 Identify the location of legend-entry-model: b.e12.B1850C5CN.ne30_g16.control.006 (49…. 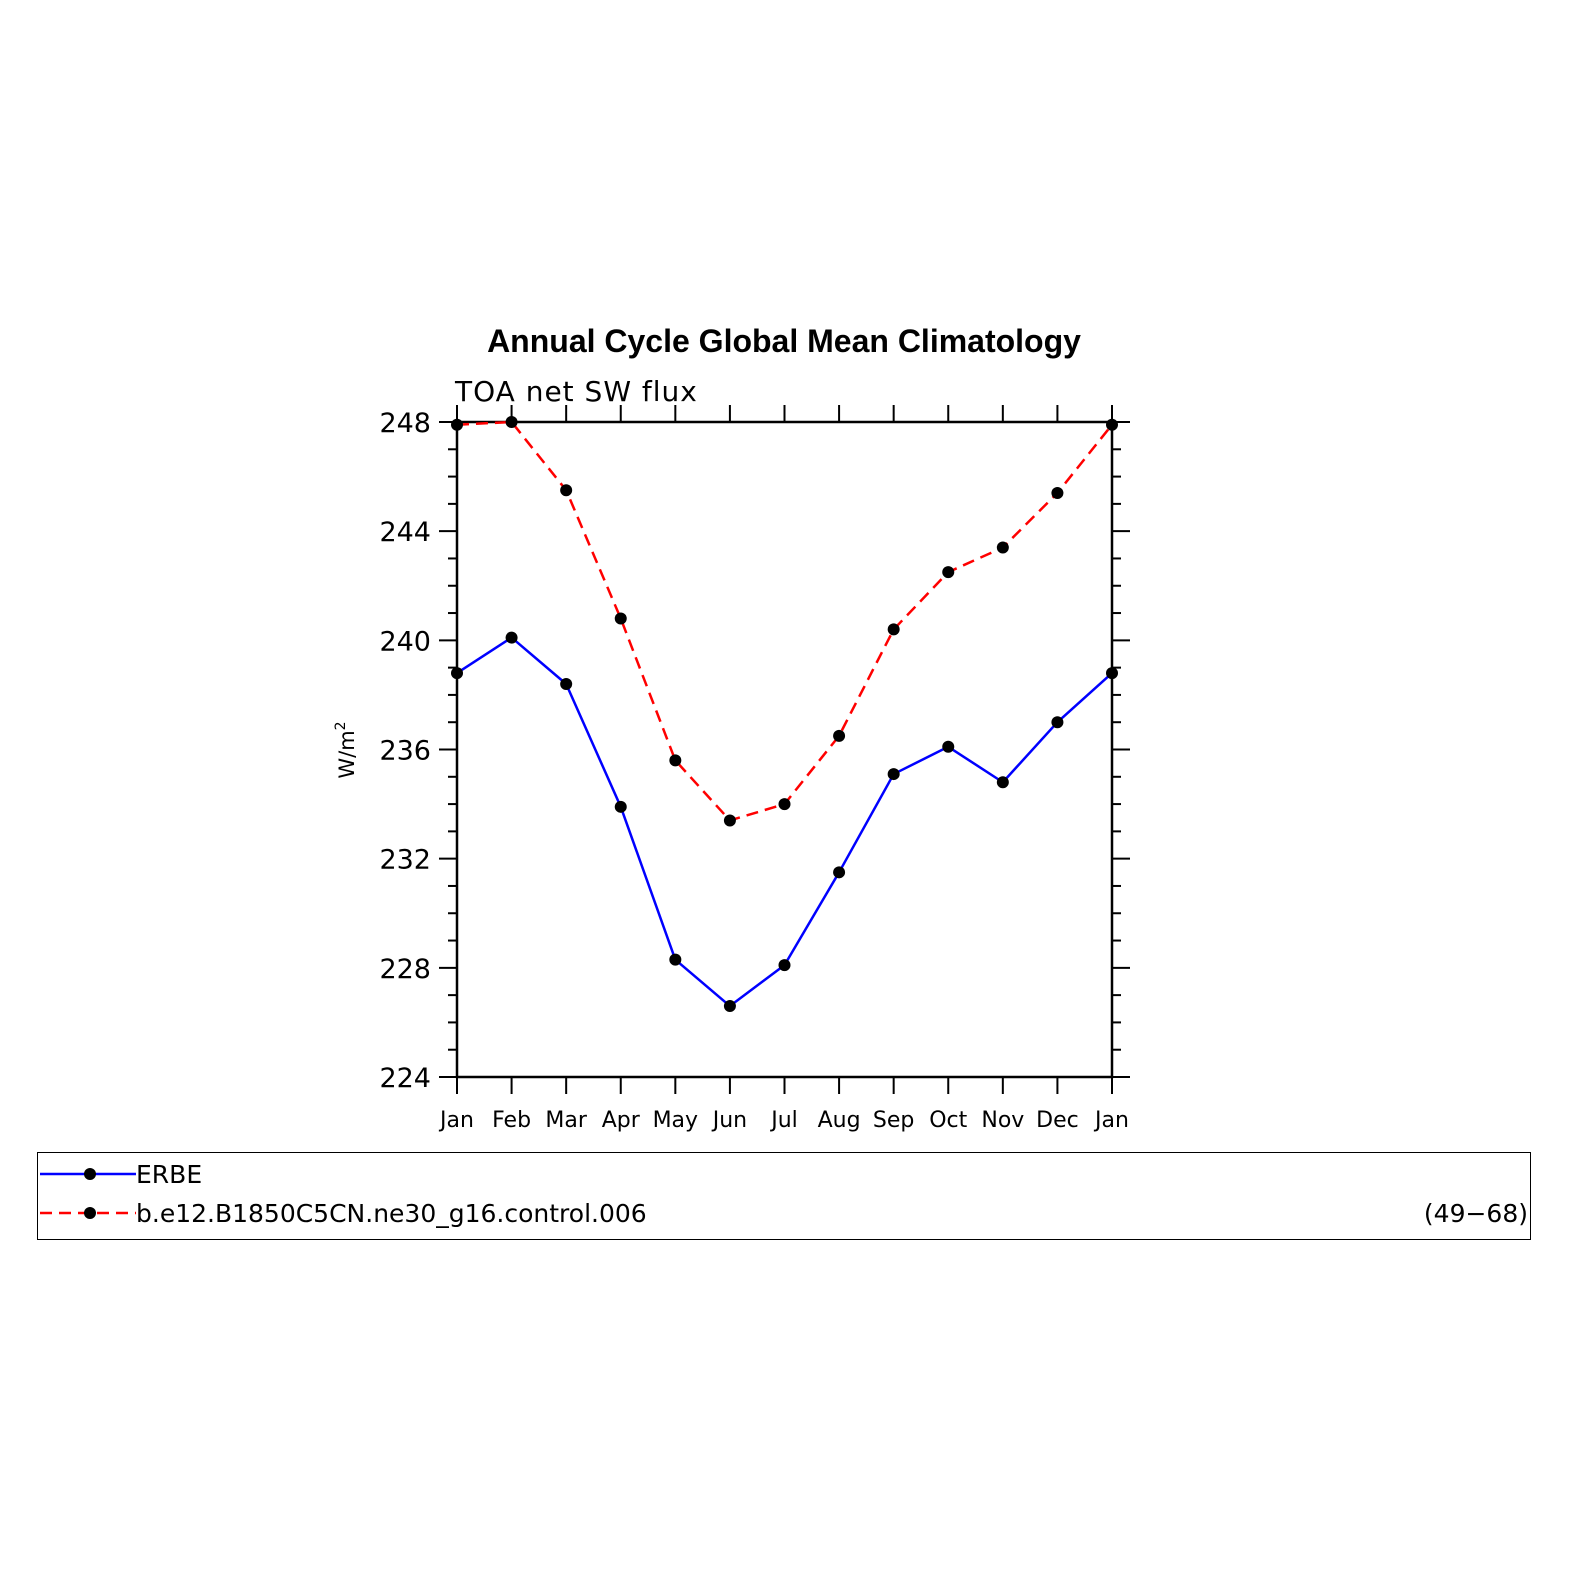
(784, 1216).